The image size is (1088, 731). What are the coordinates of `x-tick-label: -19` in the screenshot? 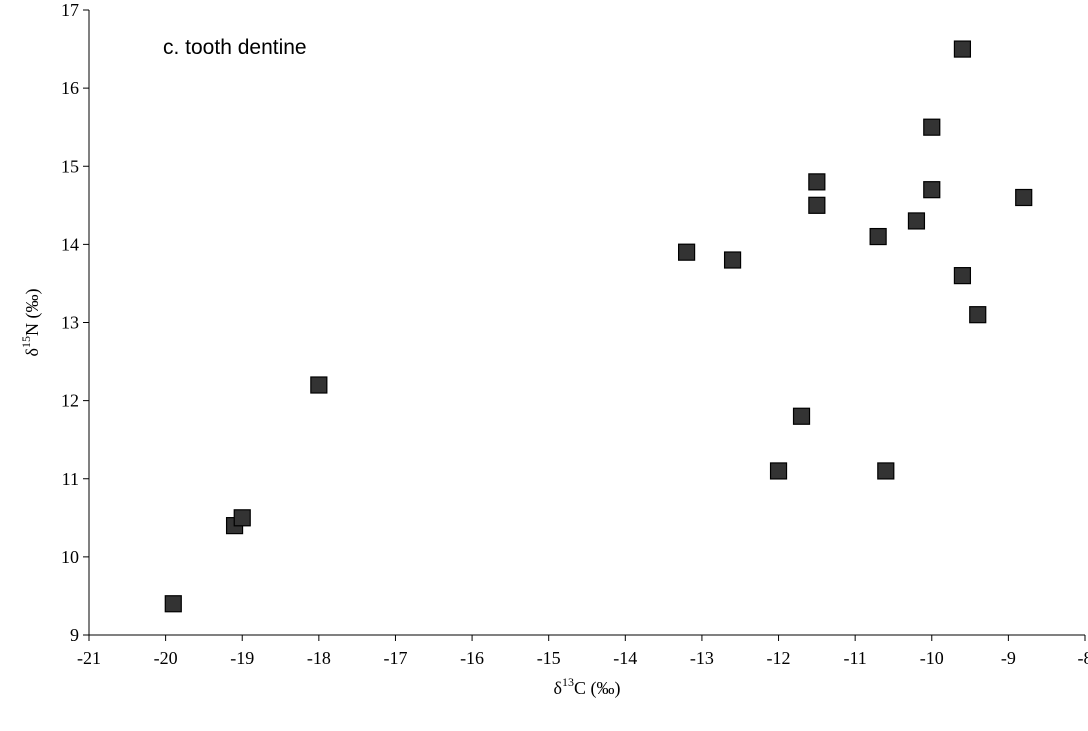 It's located at (242, 658).